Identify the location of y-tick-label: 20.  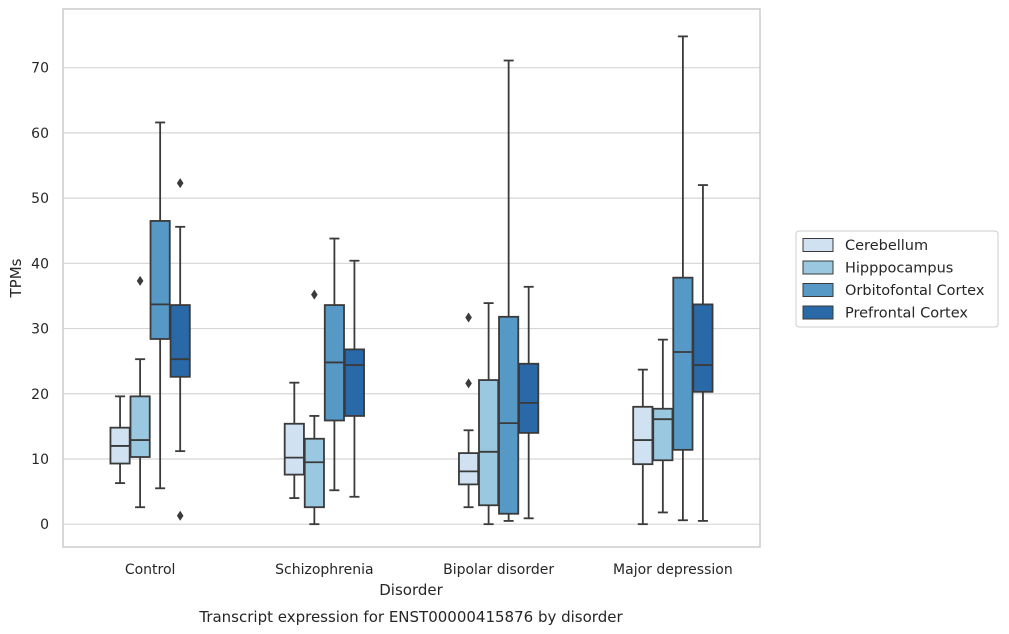
(40, 395).